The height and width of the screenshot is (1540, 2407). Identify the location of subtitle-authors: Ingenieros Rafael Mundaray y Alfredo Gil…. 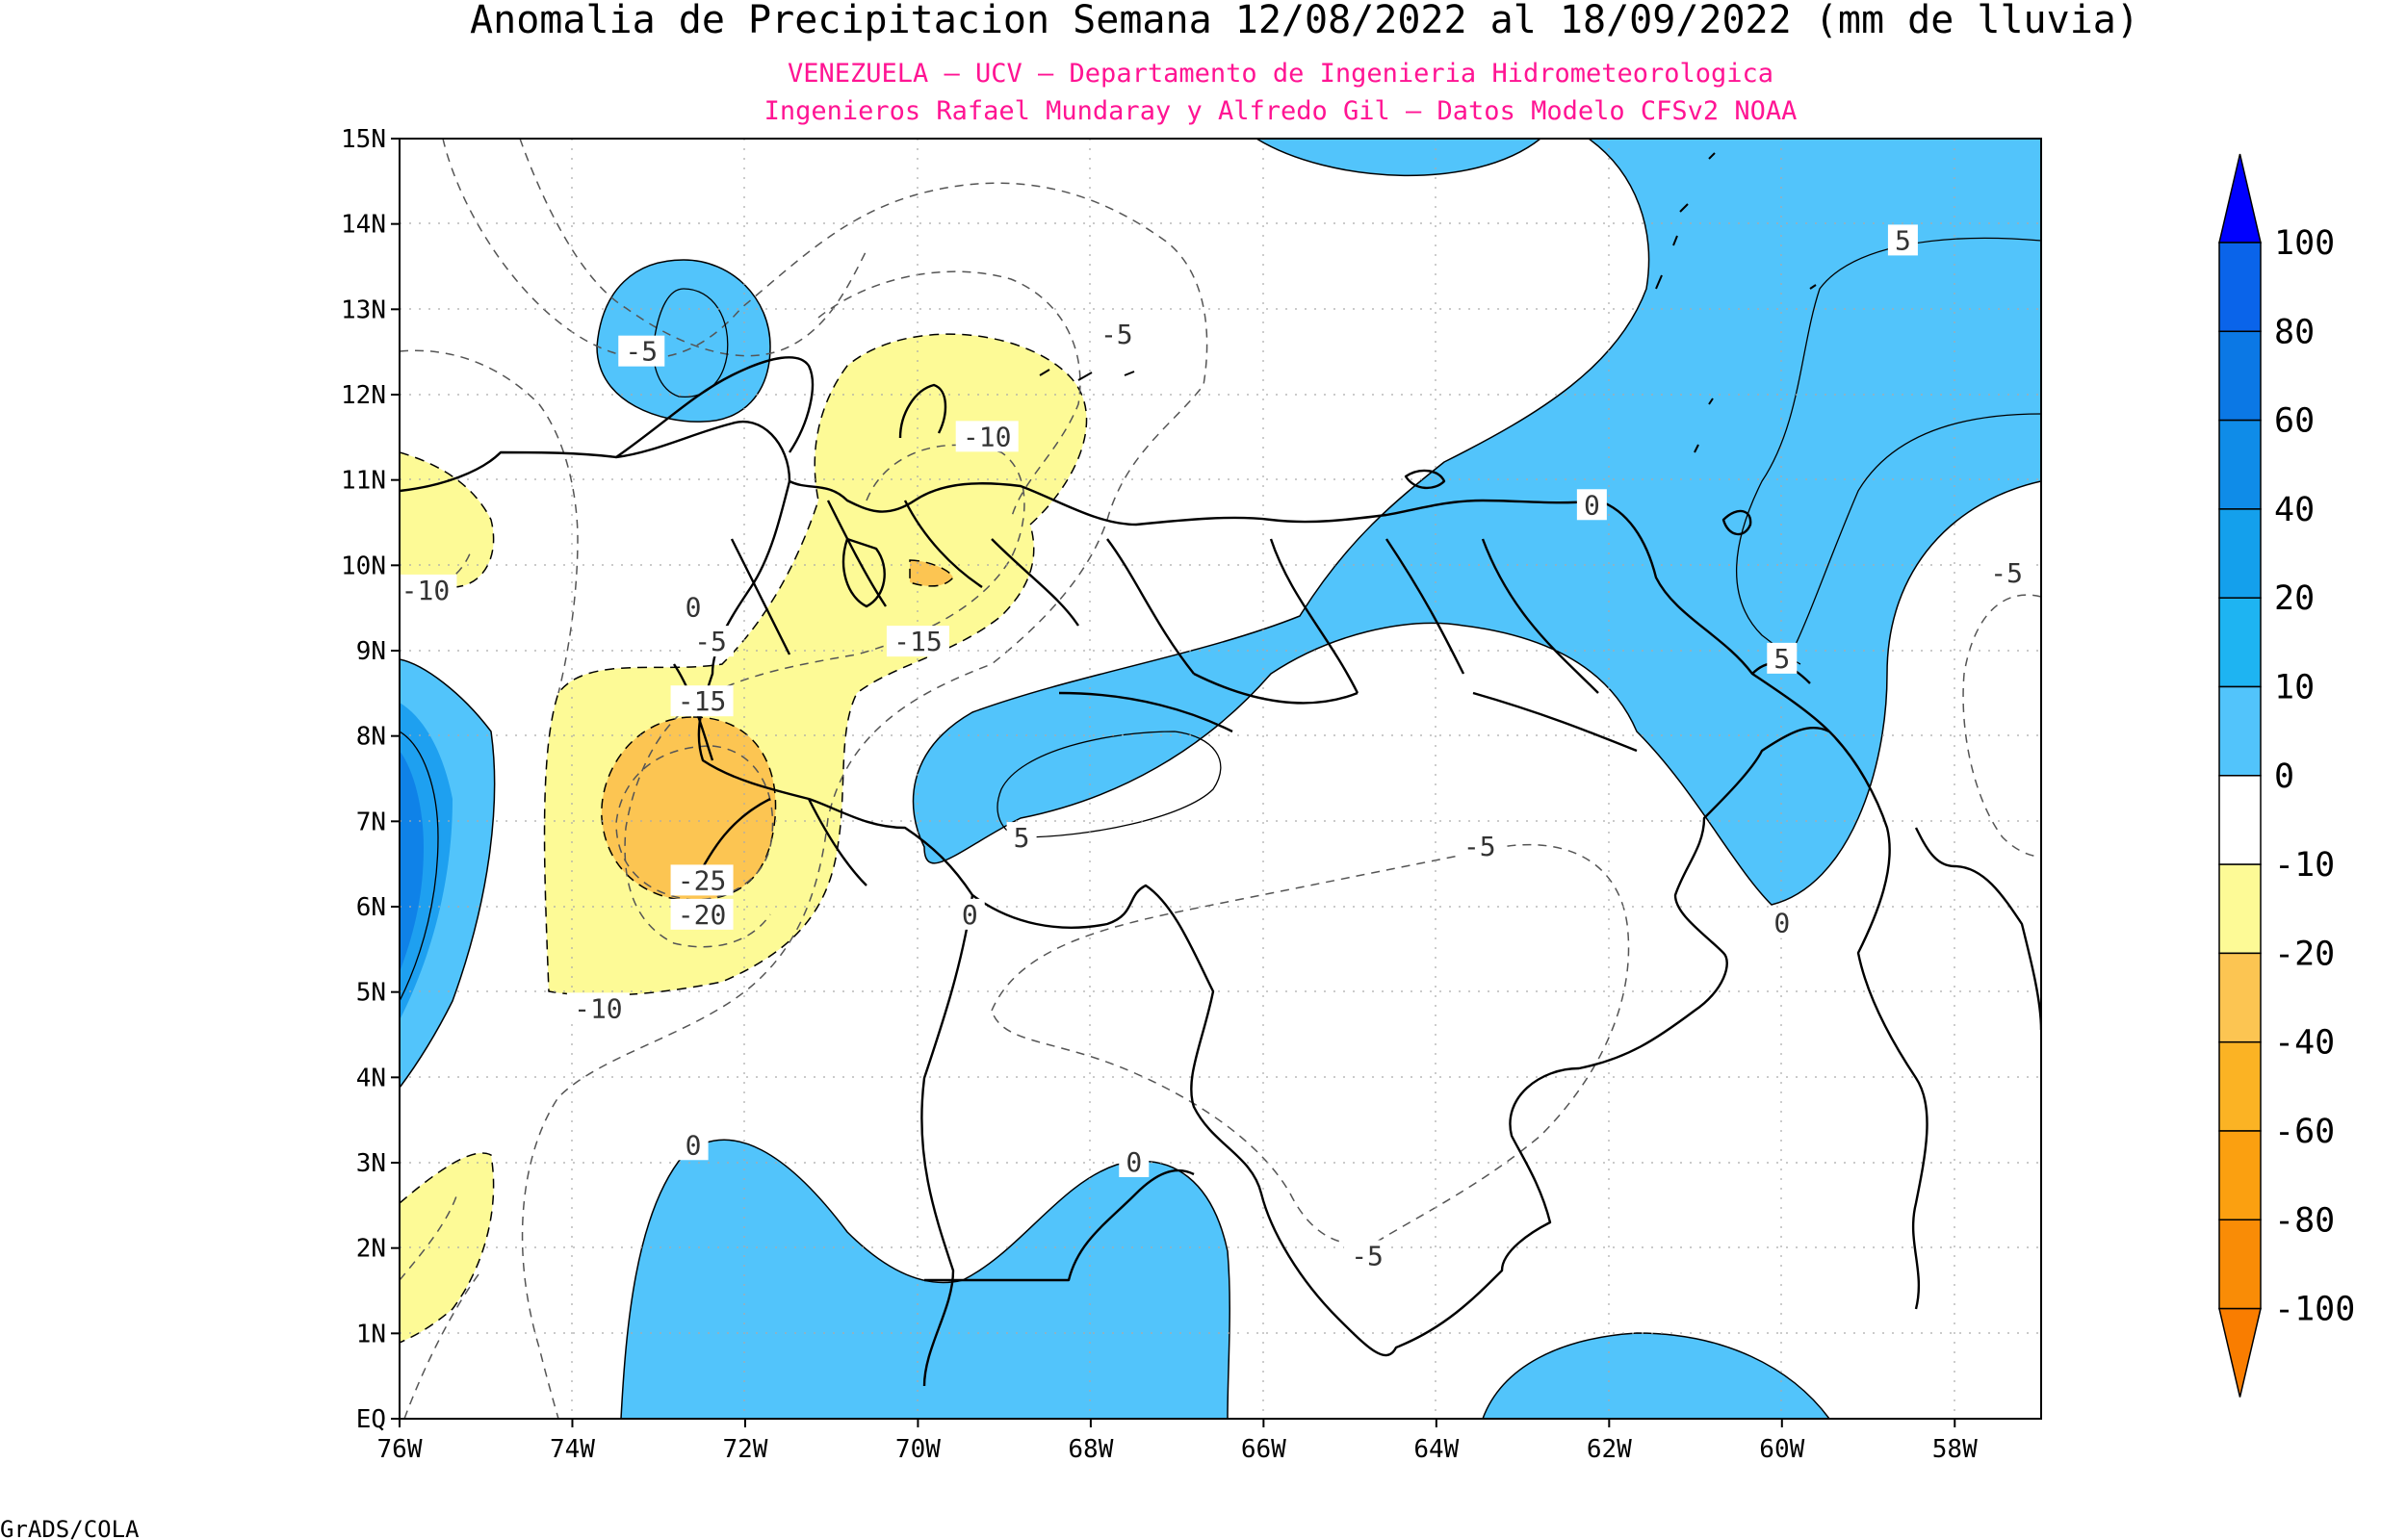
(1281, 111).